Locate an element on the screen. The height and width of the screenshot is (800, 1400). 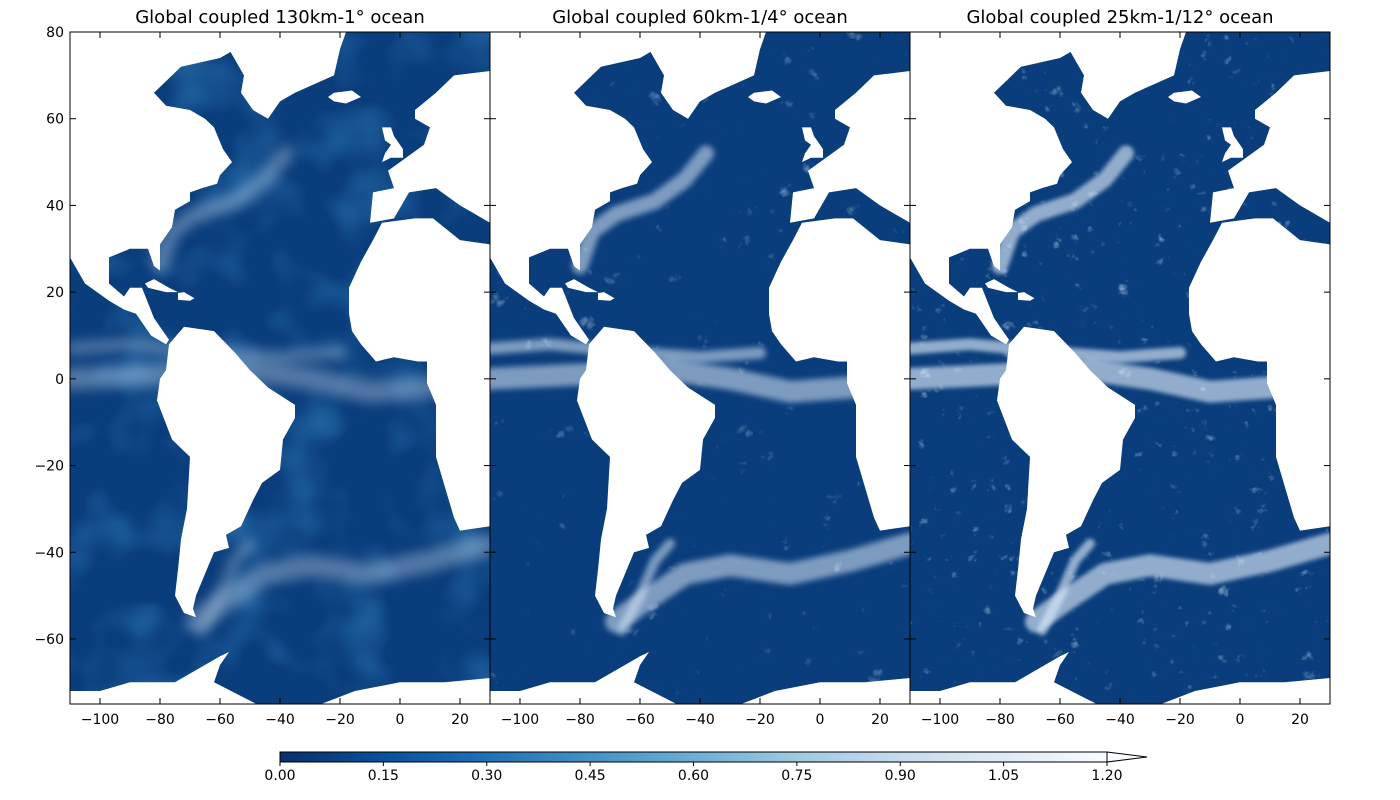
acc-band is located at coordinates (337, 582).